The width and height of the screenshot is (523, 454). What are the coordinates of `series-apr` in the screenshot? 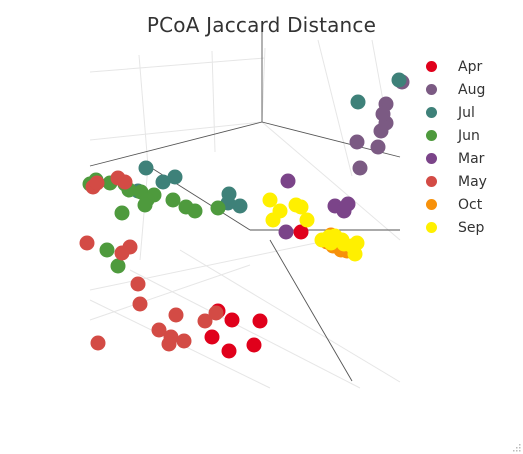 It's located at (256, 291).